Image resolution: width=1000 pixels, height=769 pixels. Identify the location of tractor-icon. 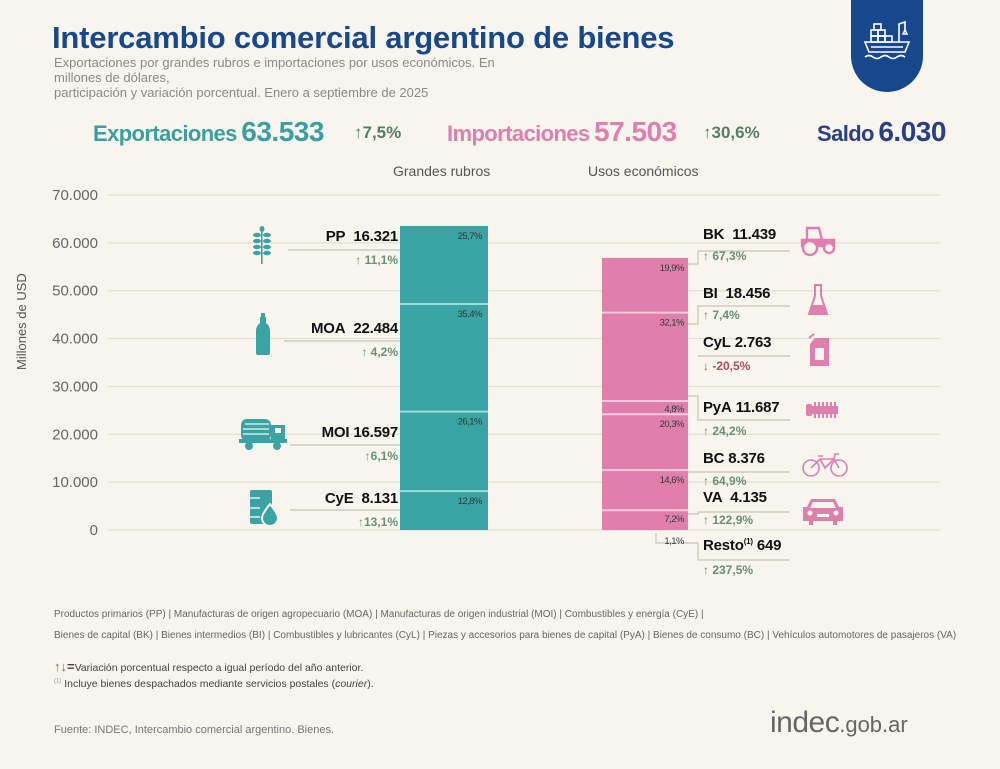
(818, 241).